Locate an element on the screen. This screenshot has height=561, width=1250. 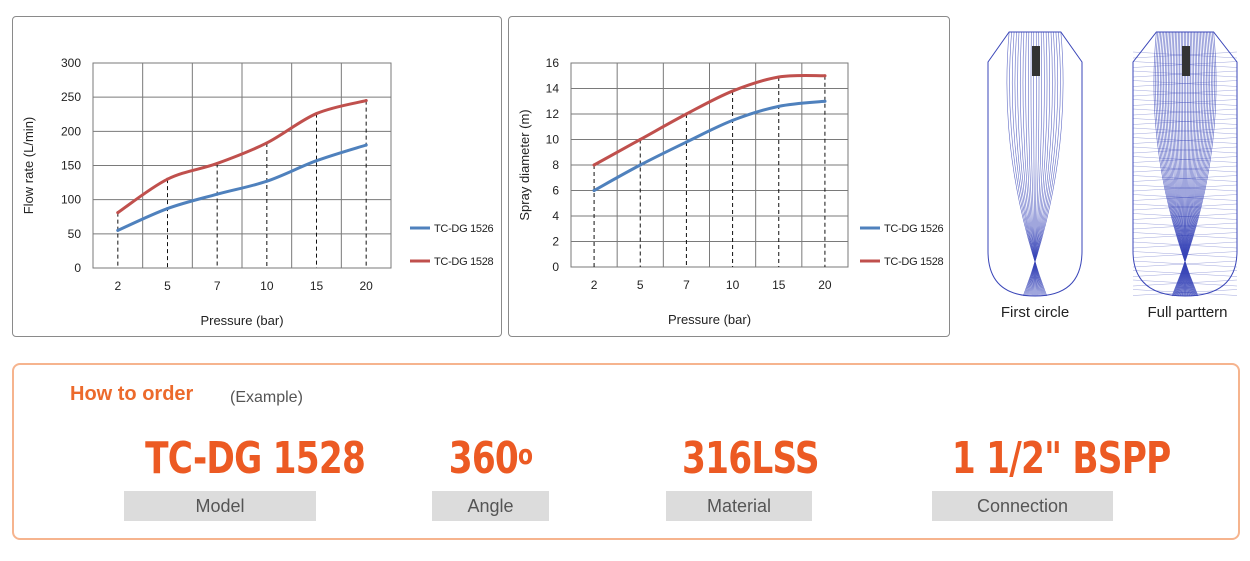
degree-symbol: o is located at coordinates (525, 454).